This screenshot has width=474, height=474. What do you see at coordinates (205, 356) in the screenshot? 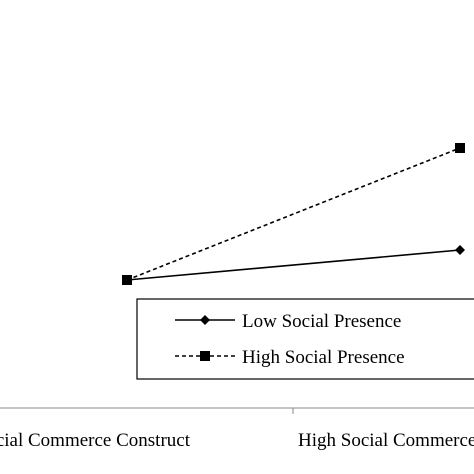
I see `legend-marker-square` at bounding box center [205, 356].